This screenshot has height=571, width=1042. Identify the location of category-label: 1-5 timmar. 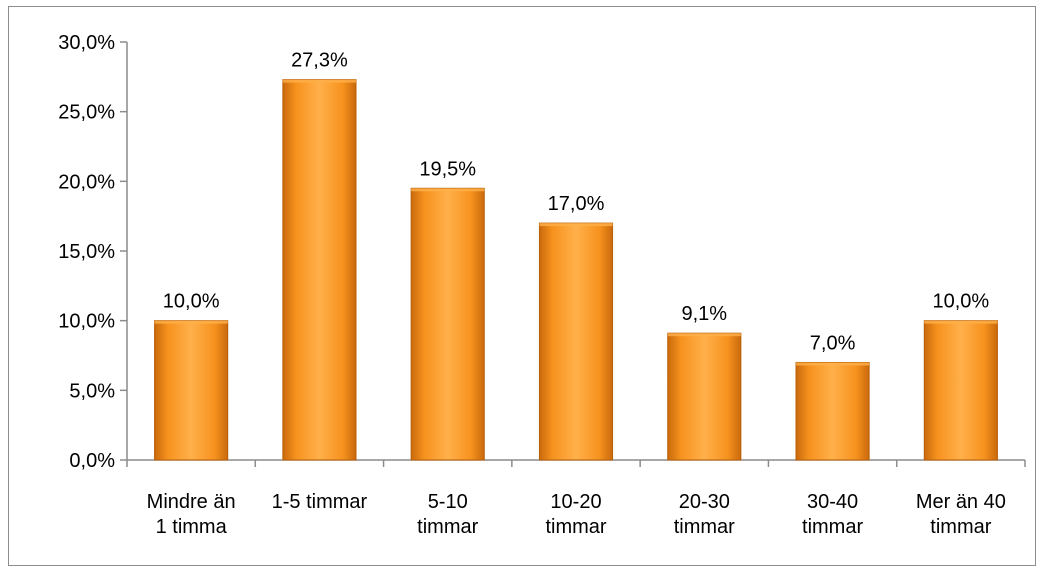
(320, 502).